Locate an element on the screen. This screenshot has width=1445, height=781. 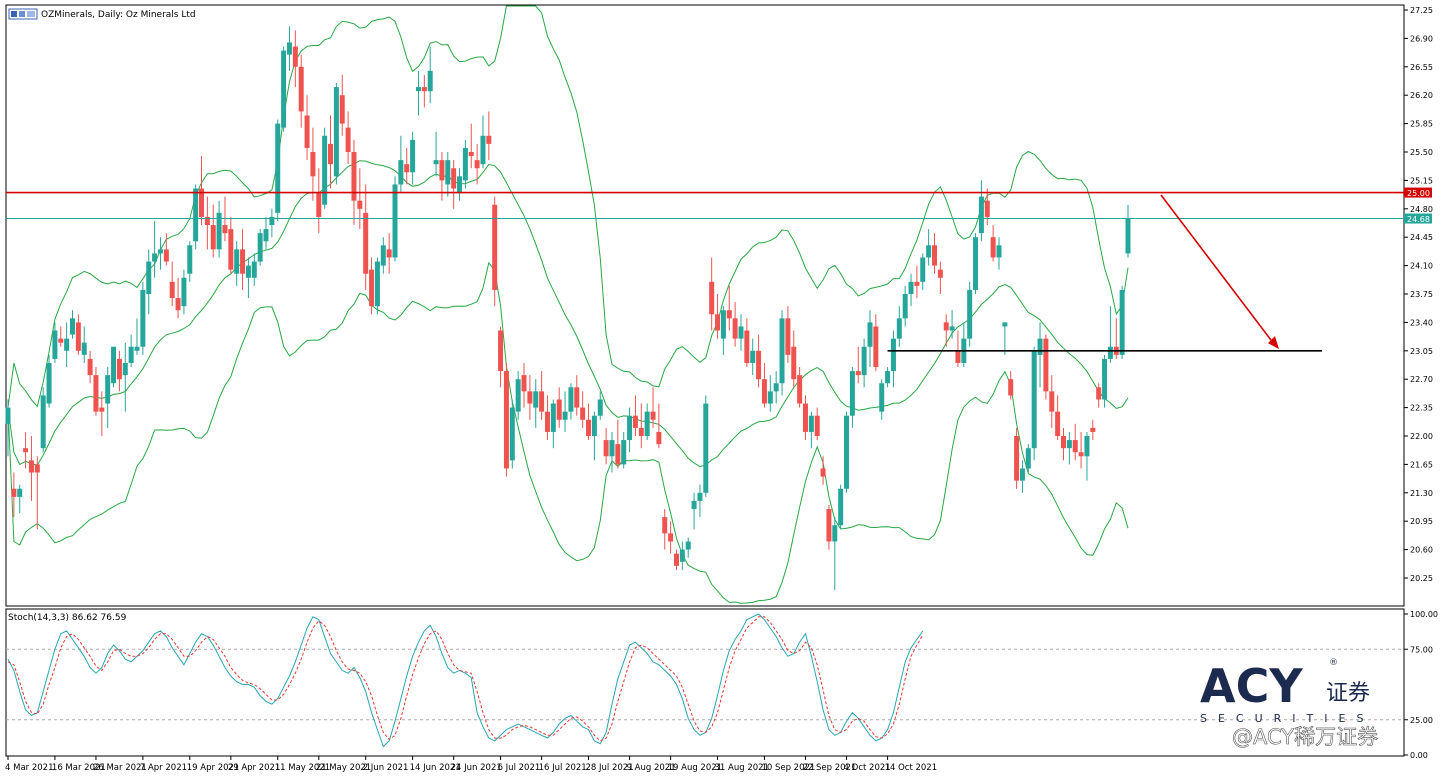
stochastic-k-line is located at coordinates (465, 680).